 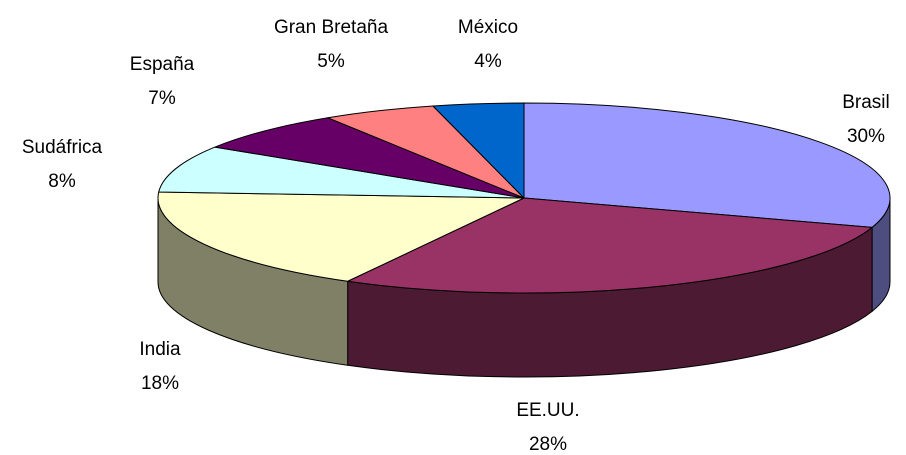 I want to click on slice-value-label: 28%, so click(x=548, y=444).